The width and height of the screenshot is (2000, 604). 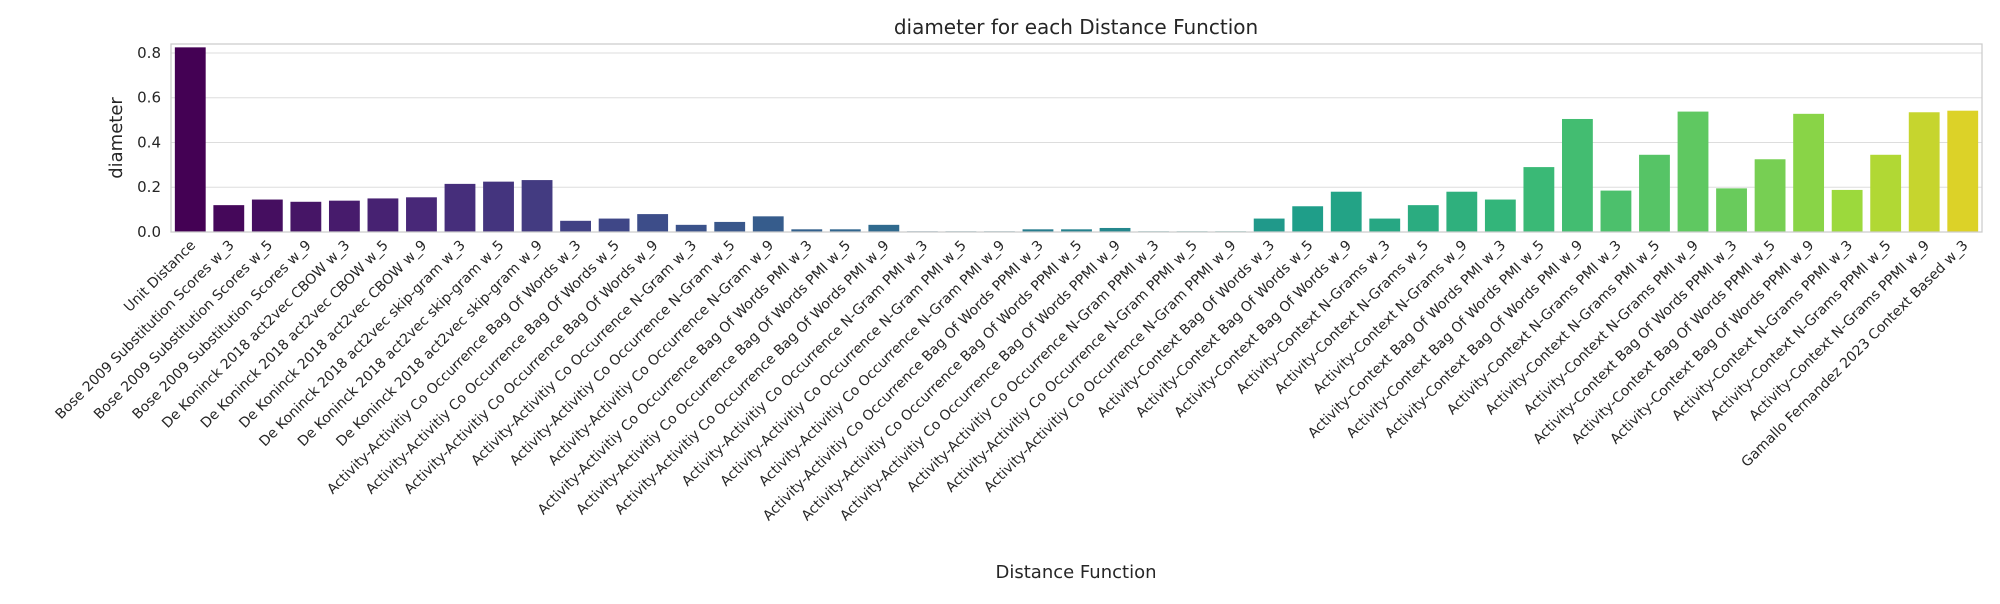 I want to click on x-tick-label: Activity-Context Bag Of Words w_9, so click(x=1263, y=329).